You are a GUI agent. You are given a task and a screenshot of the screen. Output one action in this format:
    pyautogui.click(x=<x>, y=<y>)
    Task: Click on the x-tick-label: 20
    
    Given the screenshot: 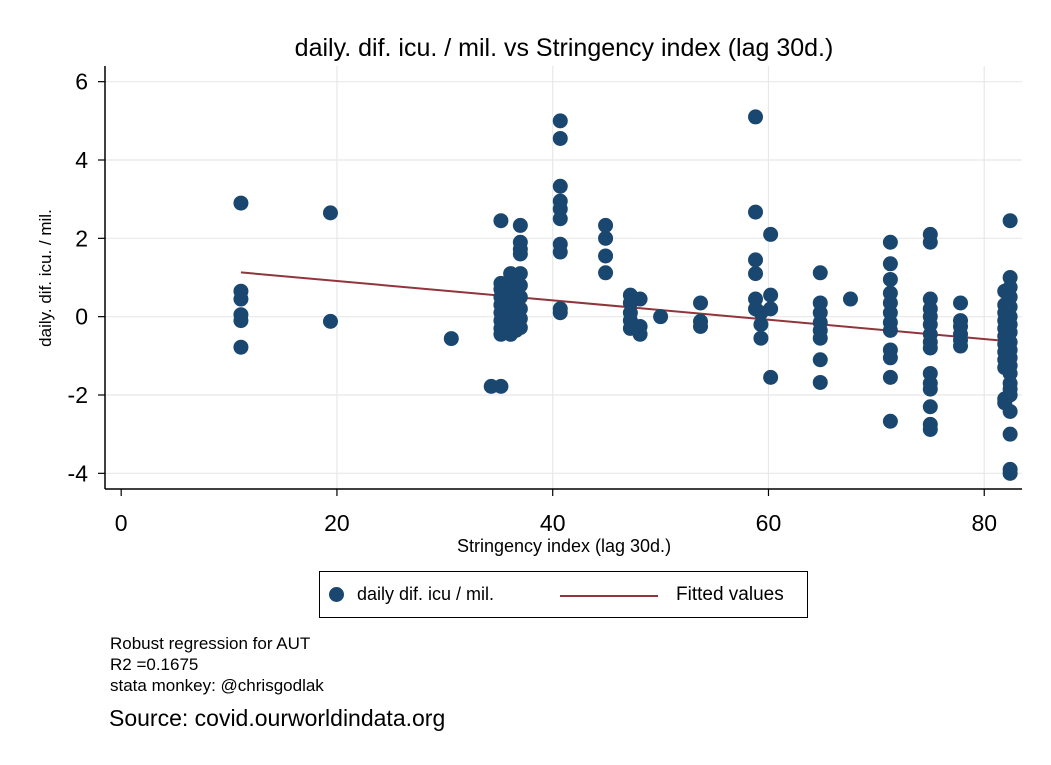 What is the action you would take?
    pyautogui.click(x=337, y=523)
    